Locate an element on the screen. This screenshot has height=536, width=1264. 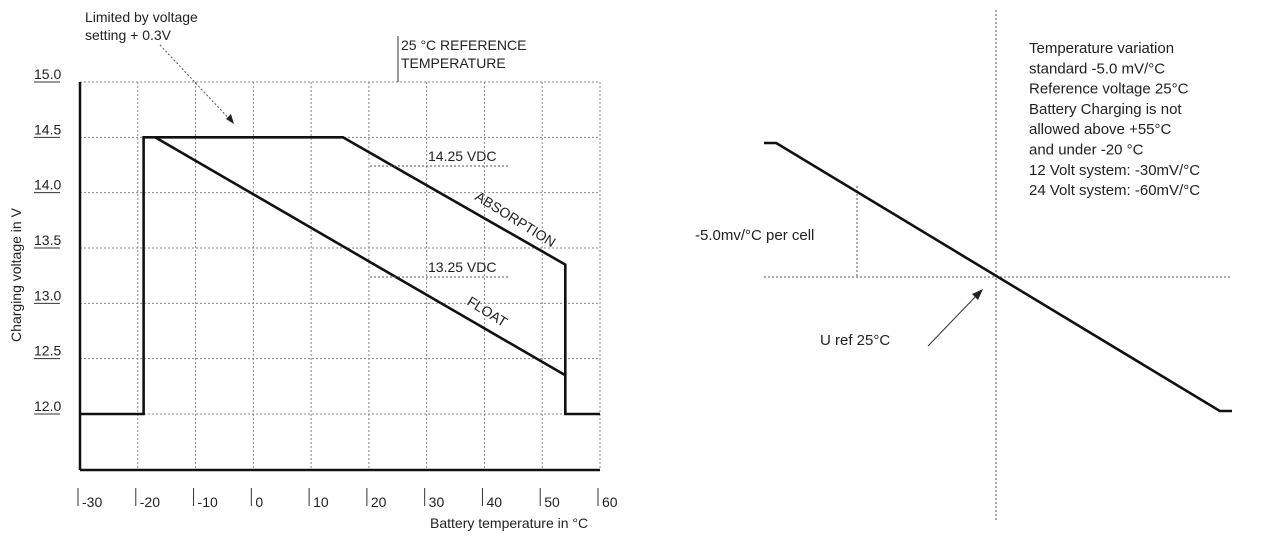
y-tick-label: 12.0 is located at coordinates (47, 406).